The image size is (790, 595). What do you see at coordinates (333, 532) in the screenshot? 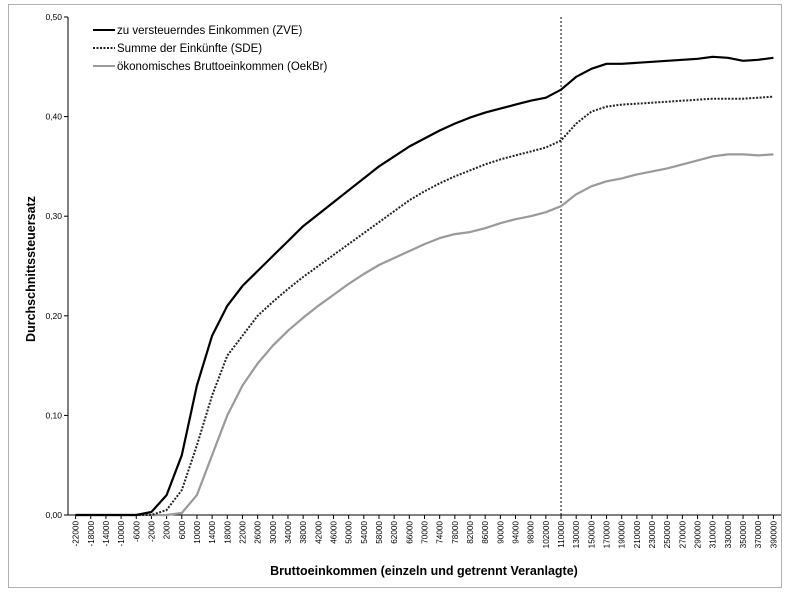
I see `x-tick-label: 46000` at bounding box center [333, 532].